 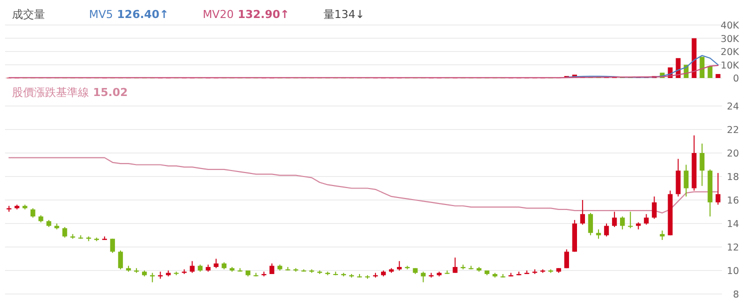 I want to click on y-tick-label: 20, so click(x=732, y=154).